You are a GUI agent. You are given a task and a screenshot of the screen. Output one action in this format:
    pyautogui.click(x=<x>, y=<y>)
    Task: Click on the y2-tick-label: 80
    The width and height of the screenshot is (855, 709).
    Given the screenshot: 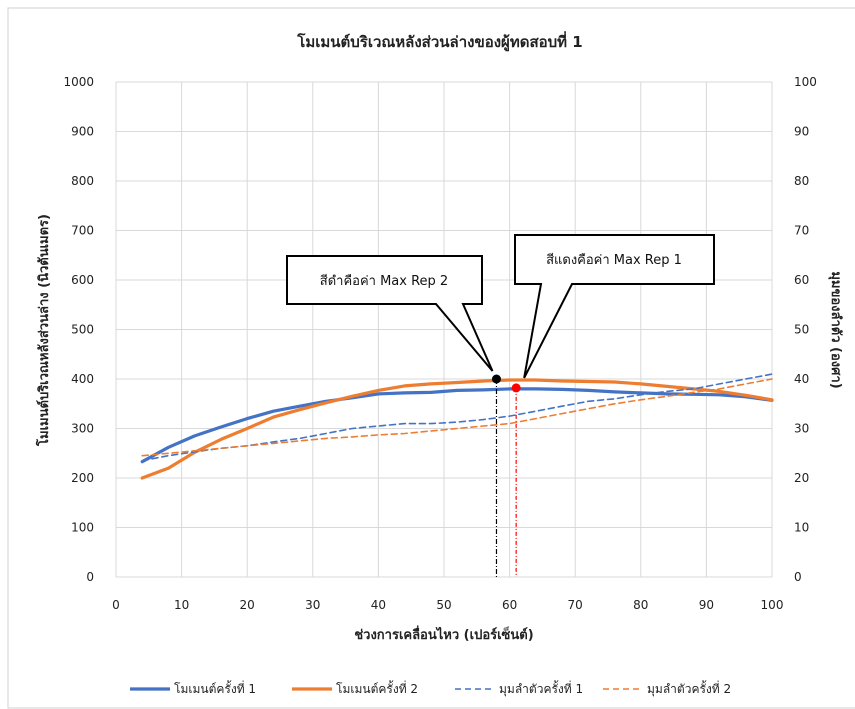 What is the action you would take?
    pyautogui.click(x=801, y=181)
    